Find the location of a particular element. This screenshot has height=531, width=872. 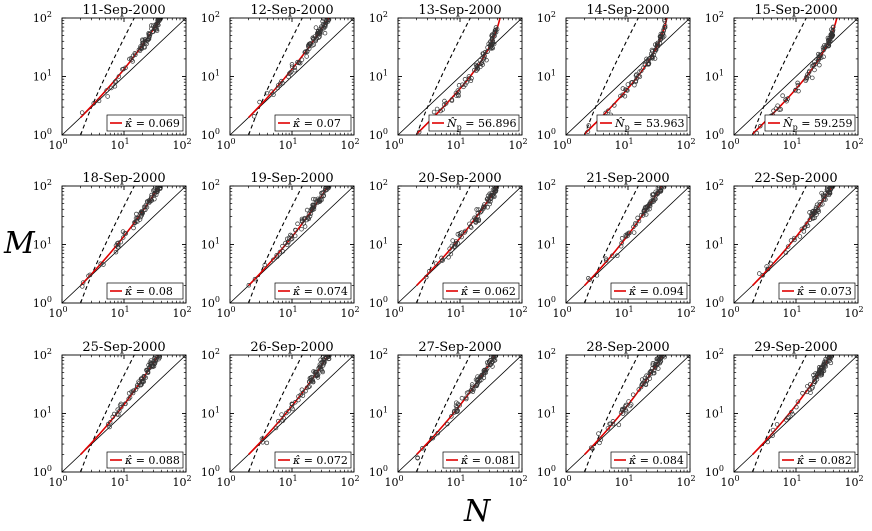

reference-line-solid is located at coordinates (796, 76).